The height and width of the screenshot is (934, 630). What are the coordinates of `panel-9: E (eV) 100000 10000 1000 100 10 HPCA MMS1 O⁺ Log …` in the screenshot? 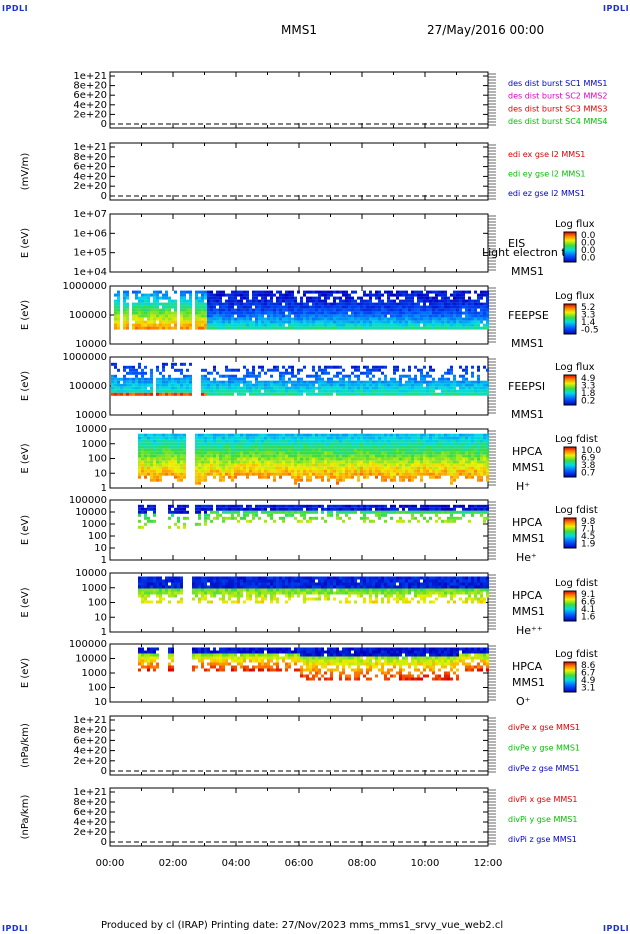 It's located at (309, 673).